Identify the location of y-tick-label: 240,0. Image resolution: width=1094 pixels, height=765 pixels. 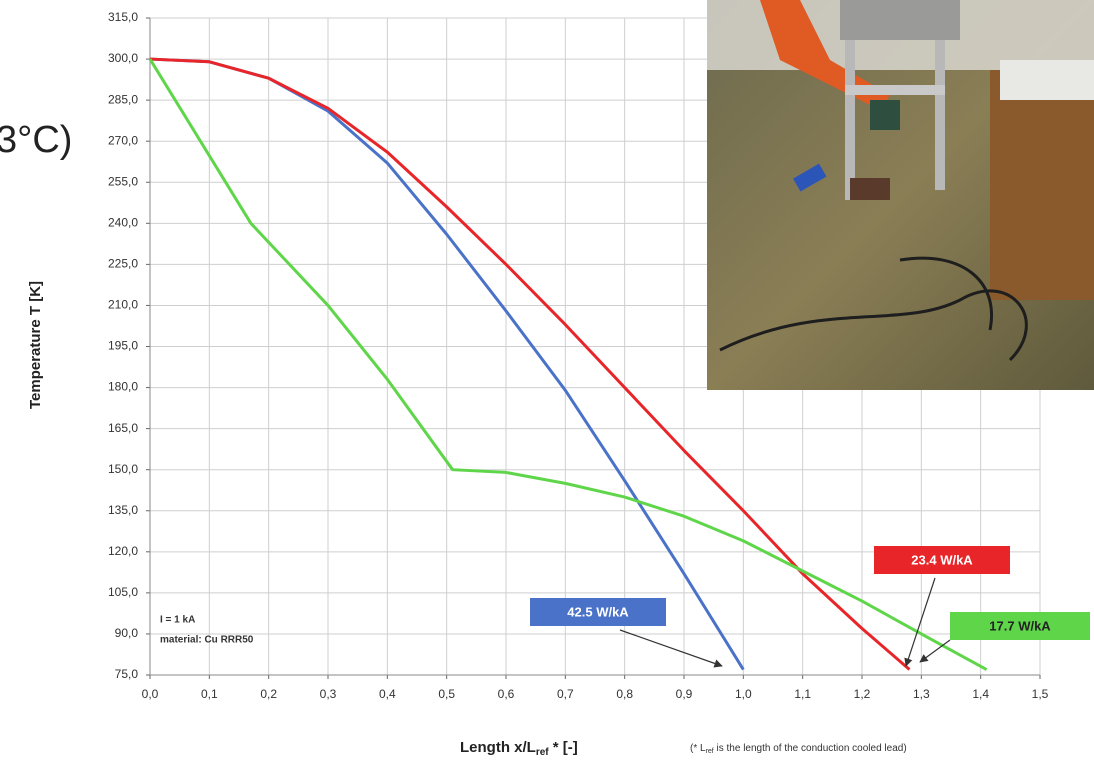
(123, 222).